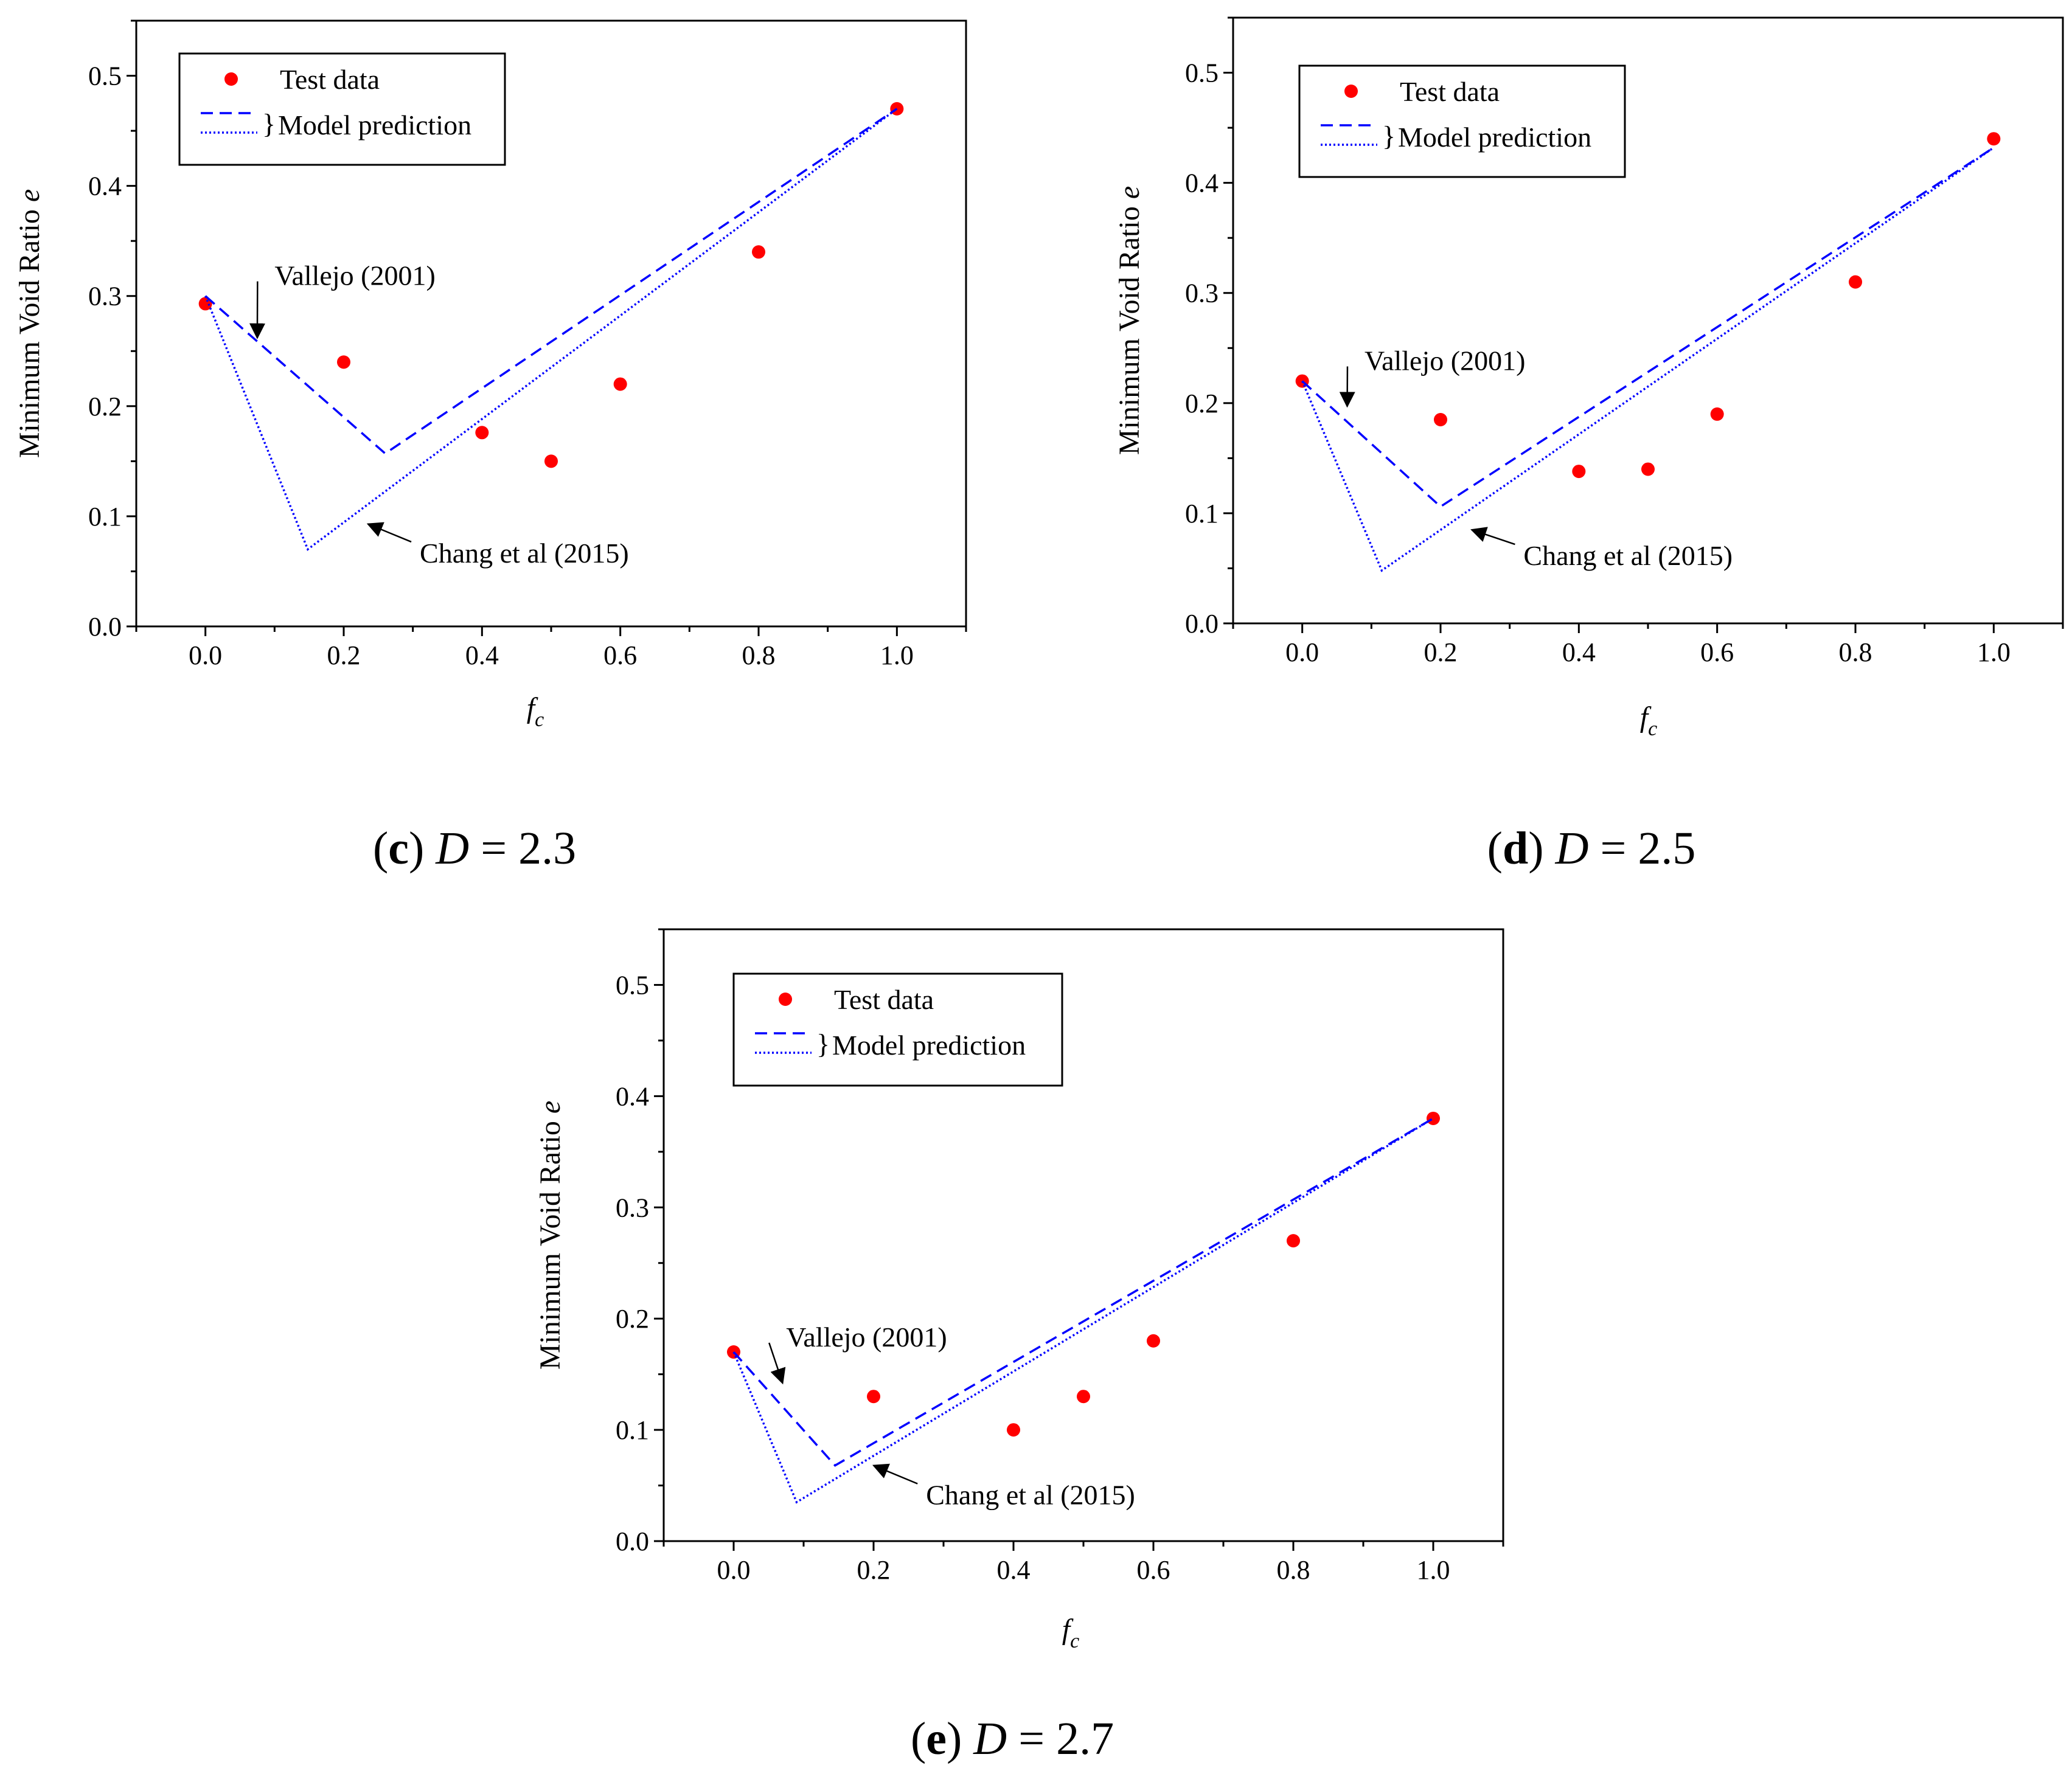 The height and width of the screenshot is (1771, 2072). I want to click on panel-caption: (d) D = 2.5, so click(1591, 848).